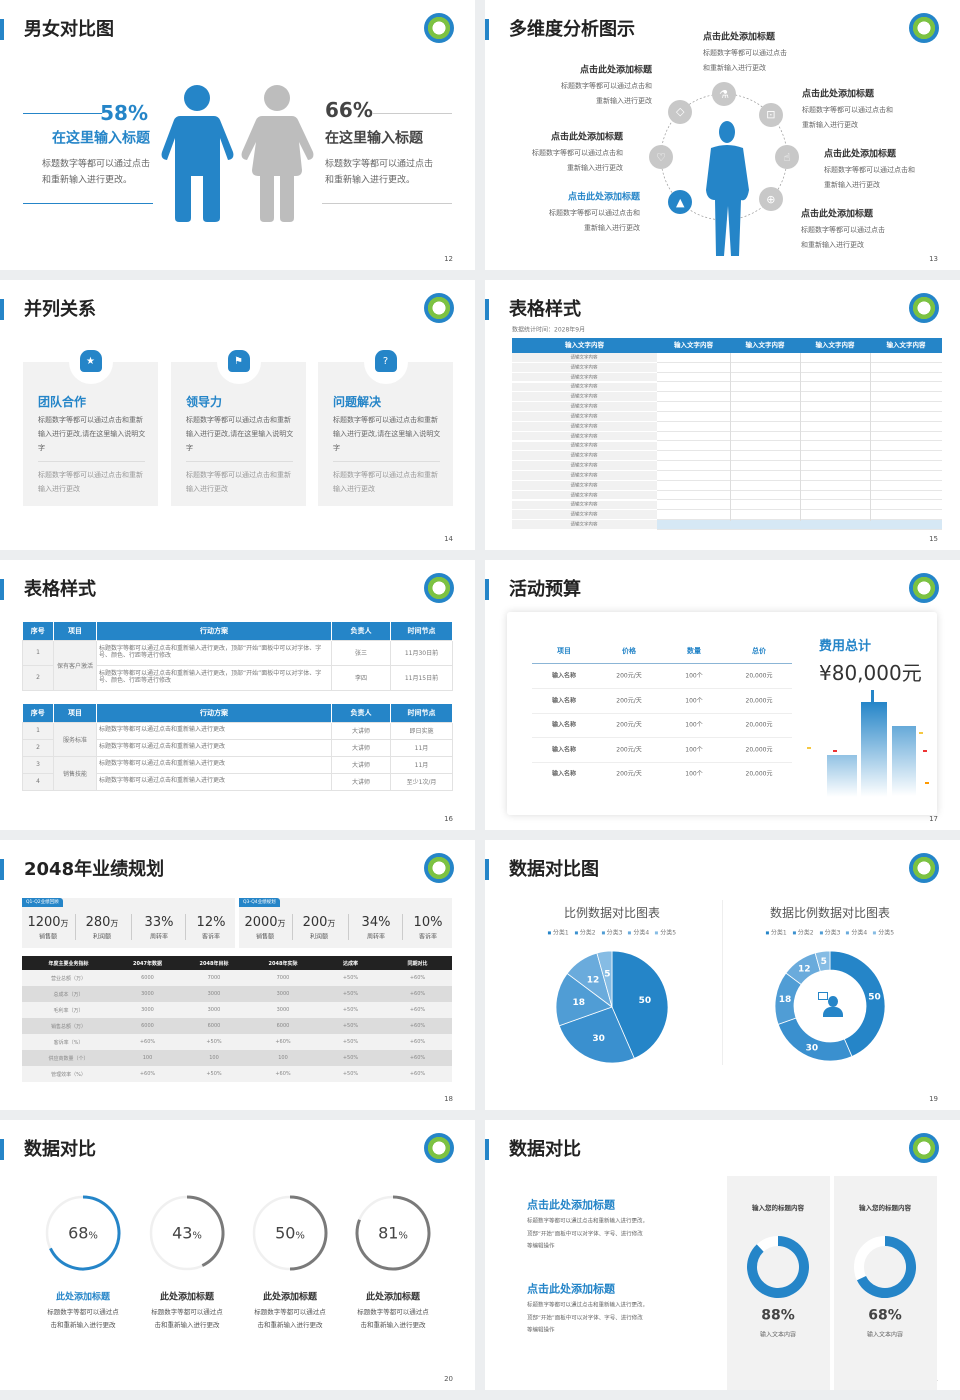  What do you see at coordinates (237, 978) in the screenshot?
I see `table-row: 营业总额（万） 6000 7000 7000 +50% +60%` at bounding box center [237, 978].